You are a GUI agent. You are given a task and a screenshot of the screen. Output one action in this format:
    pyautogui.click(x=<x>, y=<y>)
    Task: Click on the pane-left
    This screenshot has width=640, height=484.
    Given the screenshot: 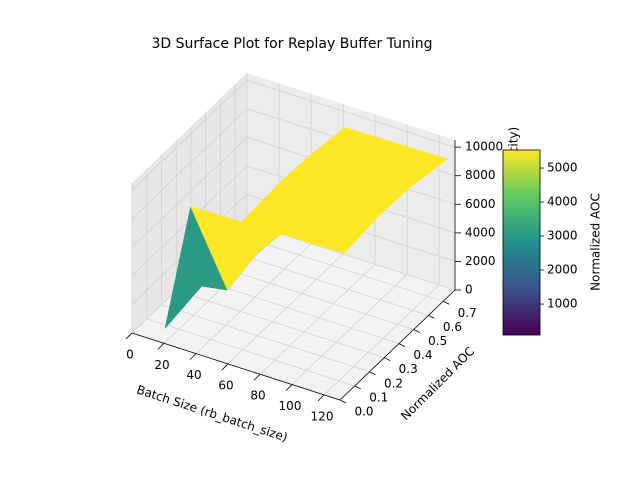 What is the action you would take?
    pyautogui.click(x=189, y=203)
    